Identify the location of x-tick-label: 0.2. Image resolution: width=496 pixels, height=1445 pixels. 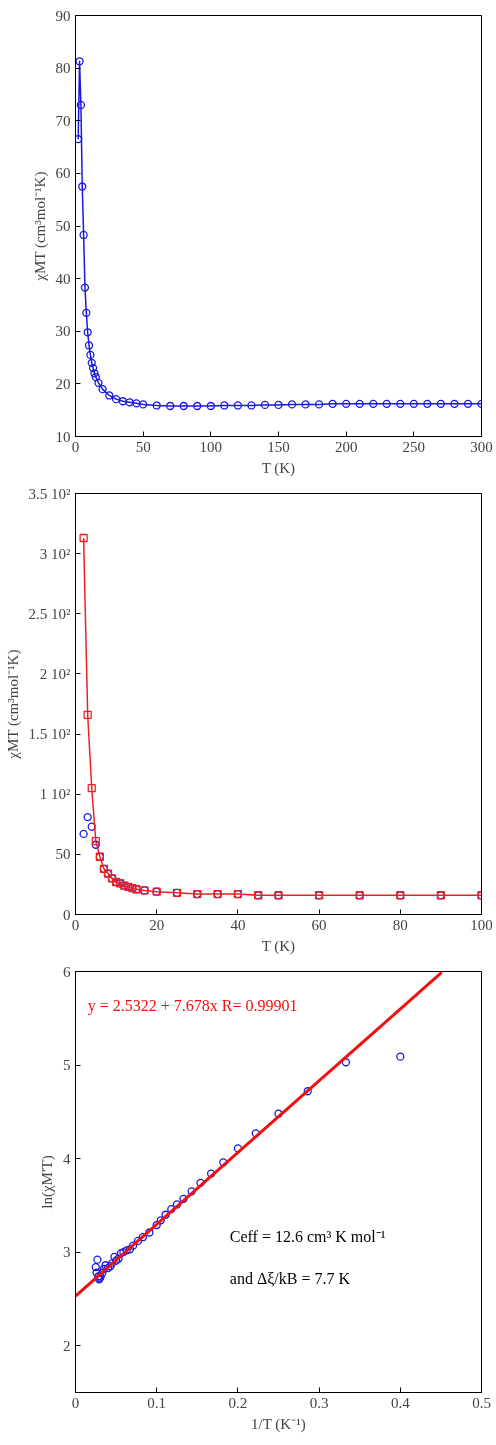
(238, 1402).